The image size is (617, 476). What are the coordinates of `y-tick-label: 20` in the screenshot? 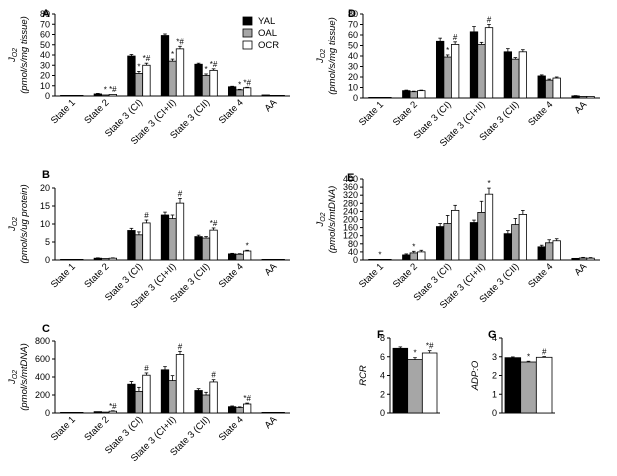 It's located at (45, 188).